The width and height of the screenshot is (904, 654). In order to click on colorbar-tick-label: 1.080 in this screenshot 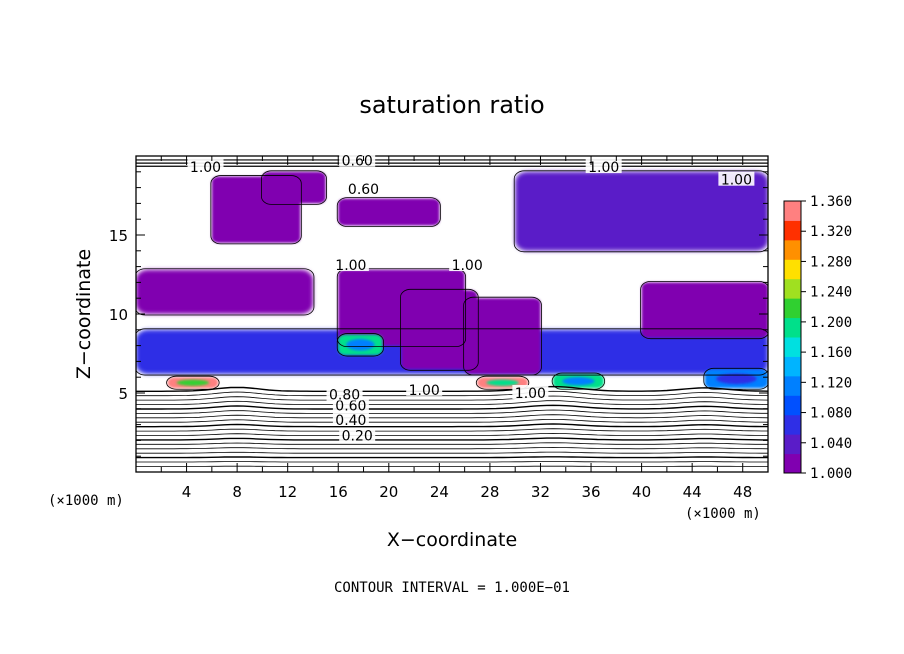, I will do `click(831, 414)`.